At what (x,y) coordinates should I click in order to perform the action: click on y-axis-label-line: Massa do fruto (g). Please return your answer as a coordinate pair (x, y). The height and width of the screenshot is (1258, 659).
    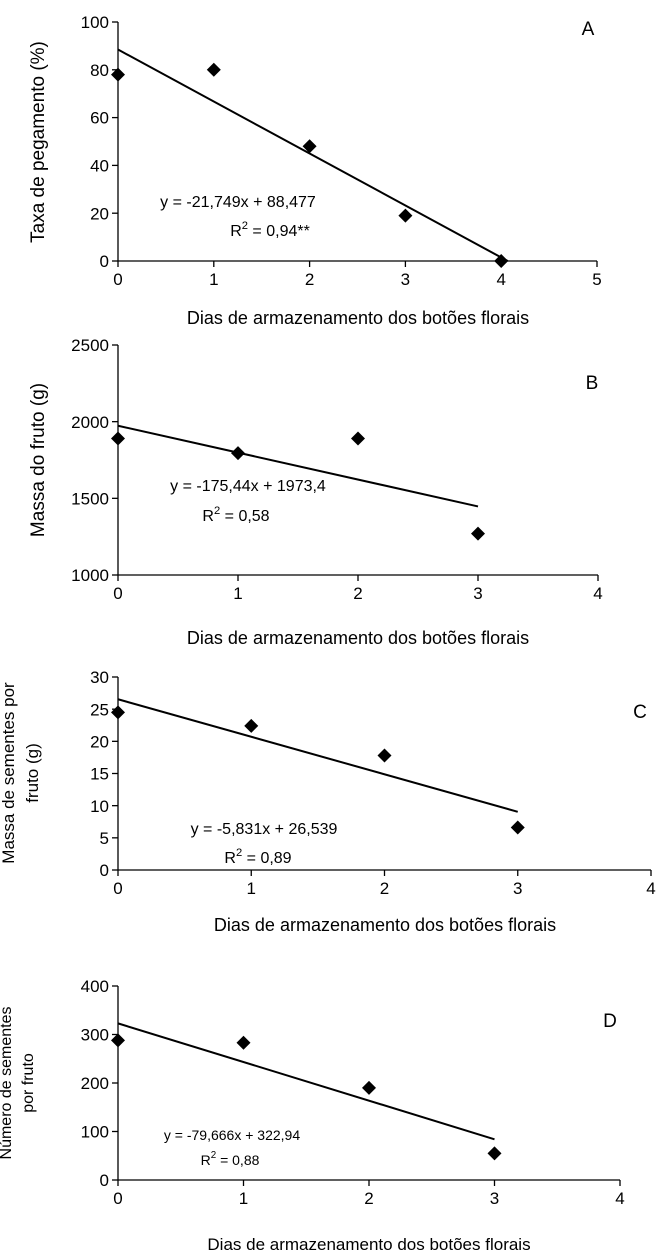
    Looking at the image, I should click on (38, 460).